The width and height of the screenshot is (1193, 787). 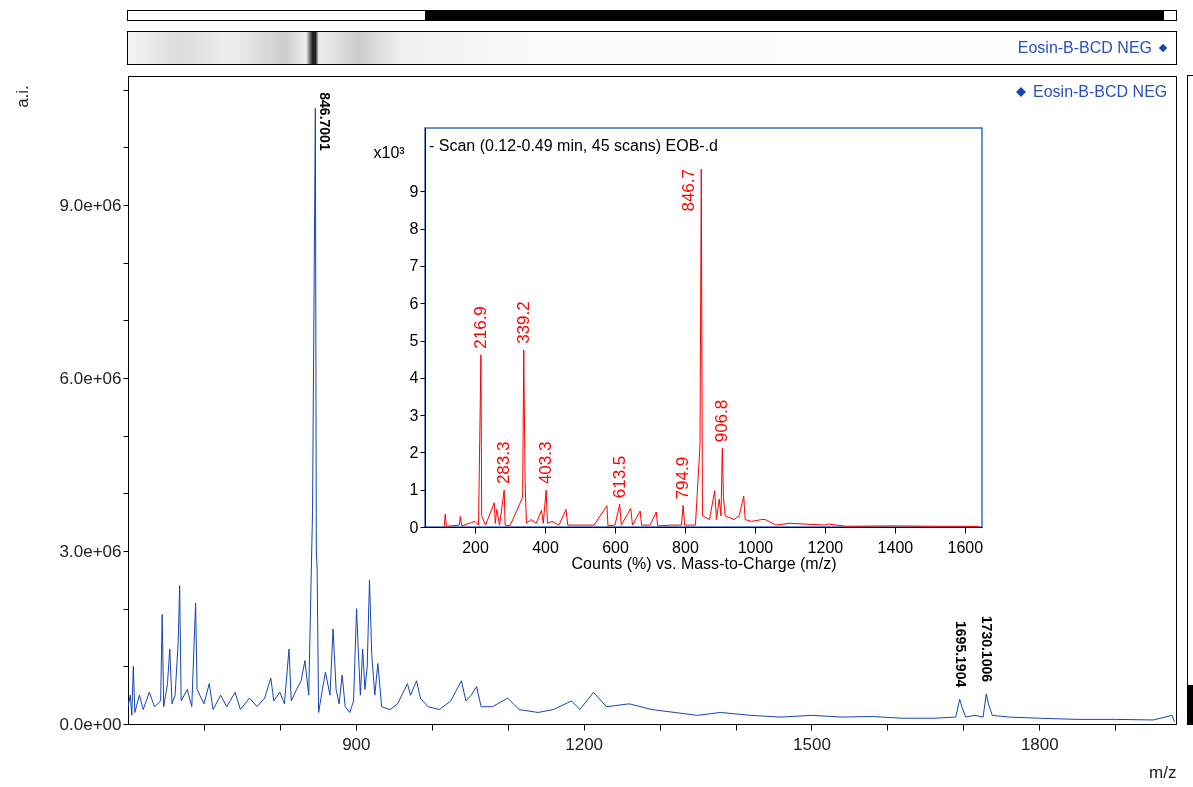 I want to click on annotation: 846.7, so click(x=689, y=190).